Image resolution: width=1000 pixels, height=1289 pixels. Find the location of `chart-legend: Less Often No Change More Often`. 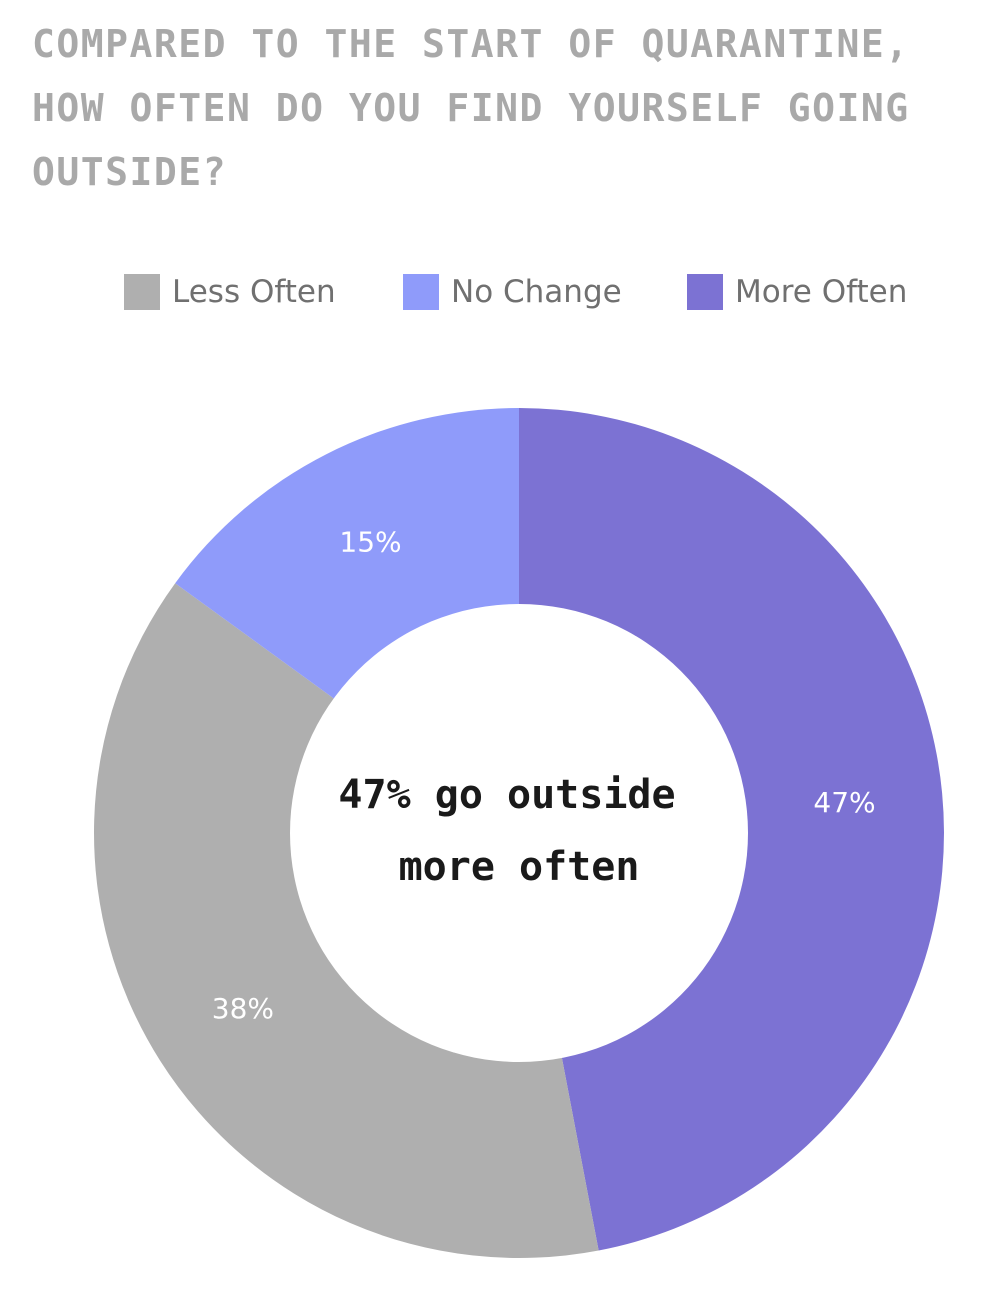

chart-legend: Less Often No Change More Often is located at coordinates (500, 292).